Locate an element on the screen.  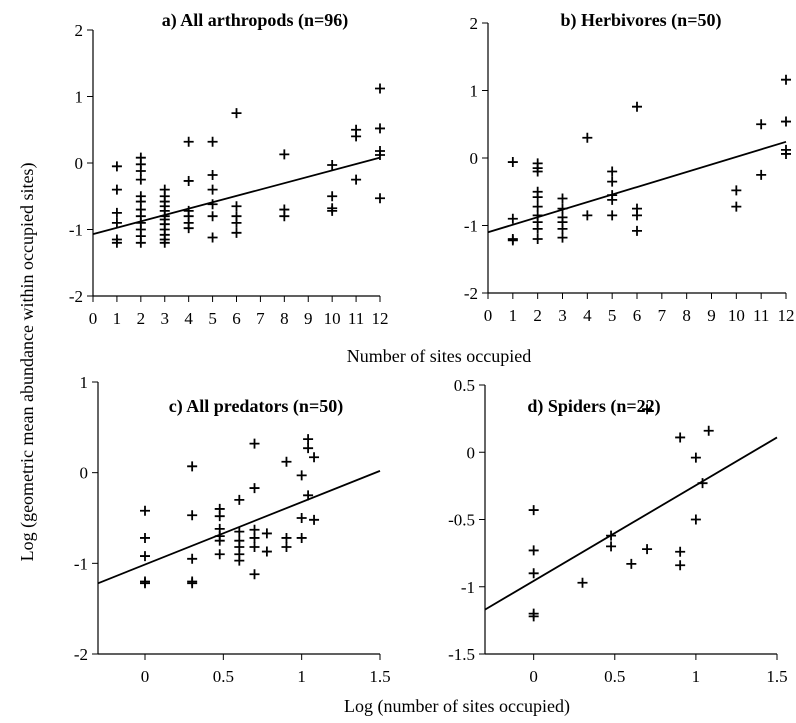
panel-a-x-tick-label: 6 is located at coordinates (236, 318).